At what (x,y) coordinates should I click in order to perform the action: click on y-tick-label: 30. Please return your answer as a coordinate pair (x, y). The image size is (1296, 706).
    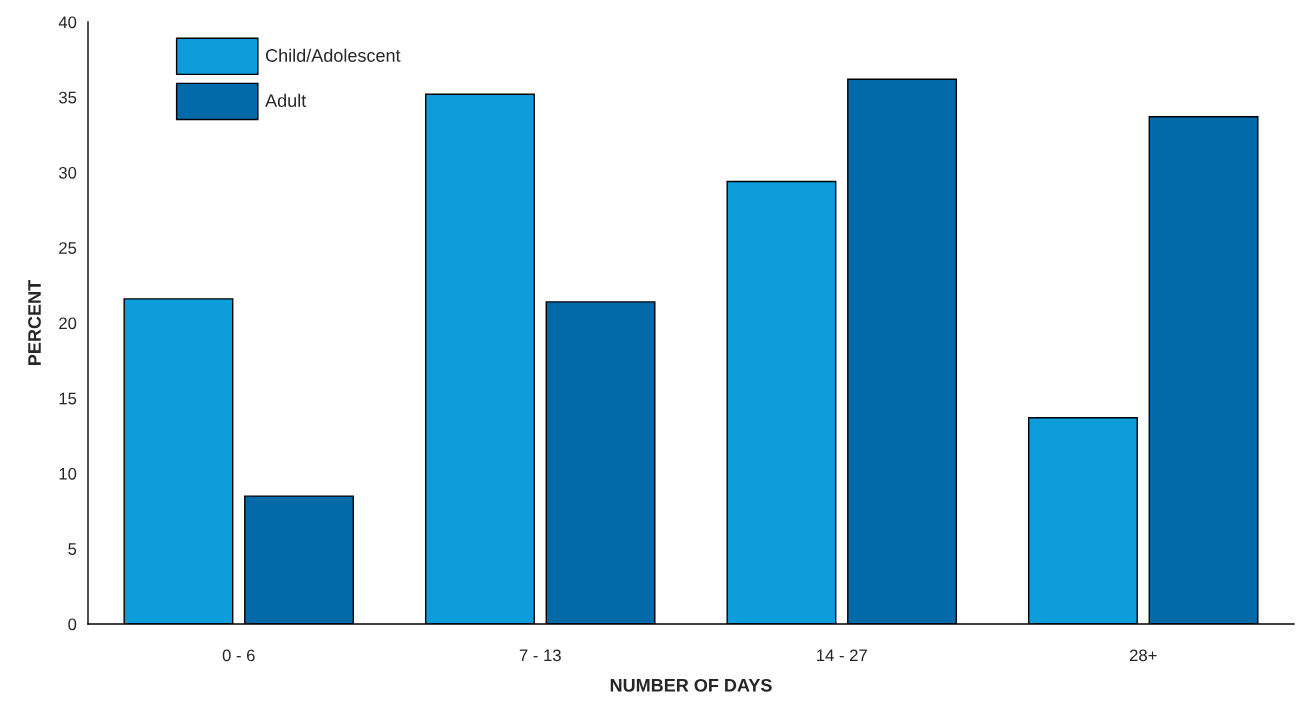
    Looking at the image, I should click on (67, 172).